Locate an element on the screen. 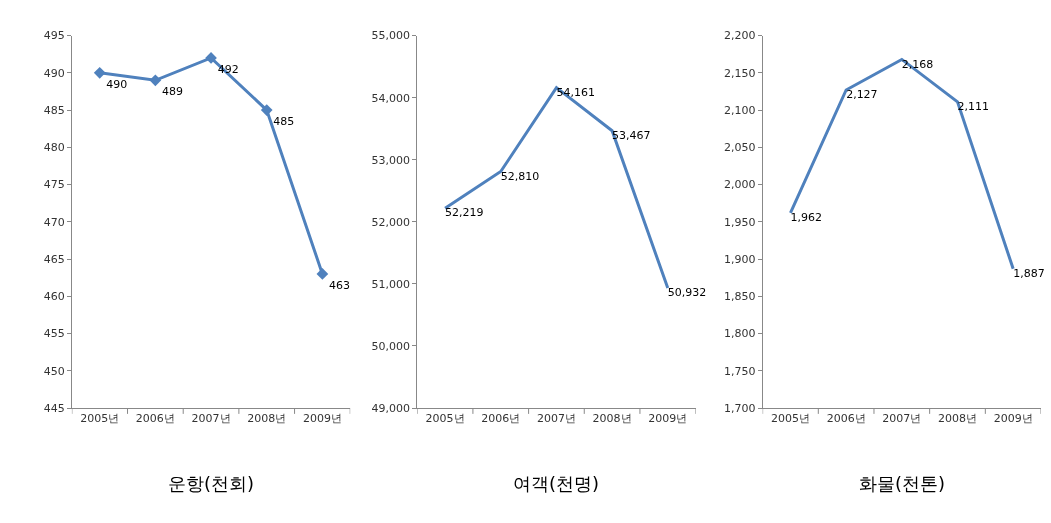 This screenshot has height=523, width=1051. y-tick-label: 2,100 is located at coordinates (739, 110).